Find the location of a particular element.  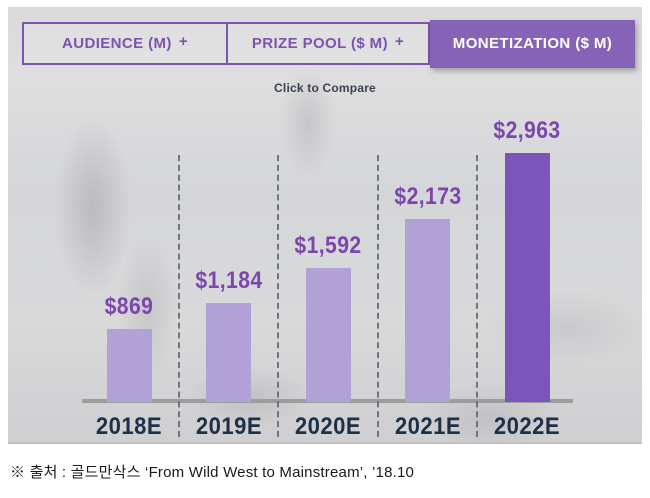

bar-value-label: $1,184 is located at coordinates (228, 280).